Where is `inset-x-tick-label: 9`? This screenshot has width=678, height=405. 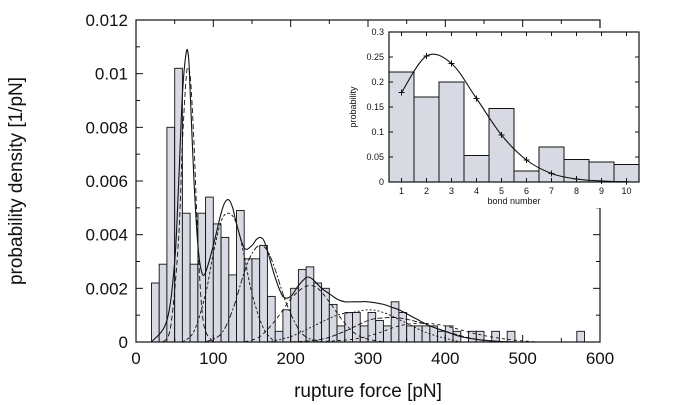
inset-x-tick-label: 9 is located at coordinates (601, 191).